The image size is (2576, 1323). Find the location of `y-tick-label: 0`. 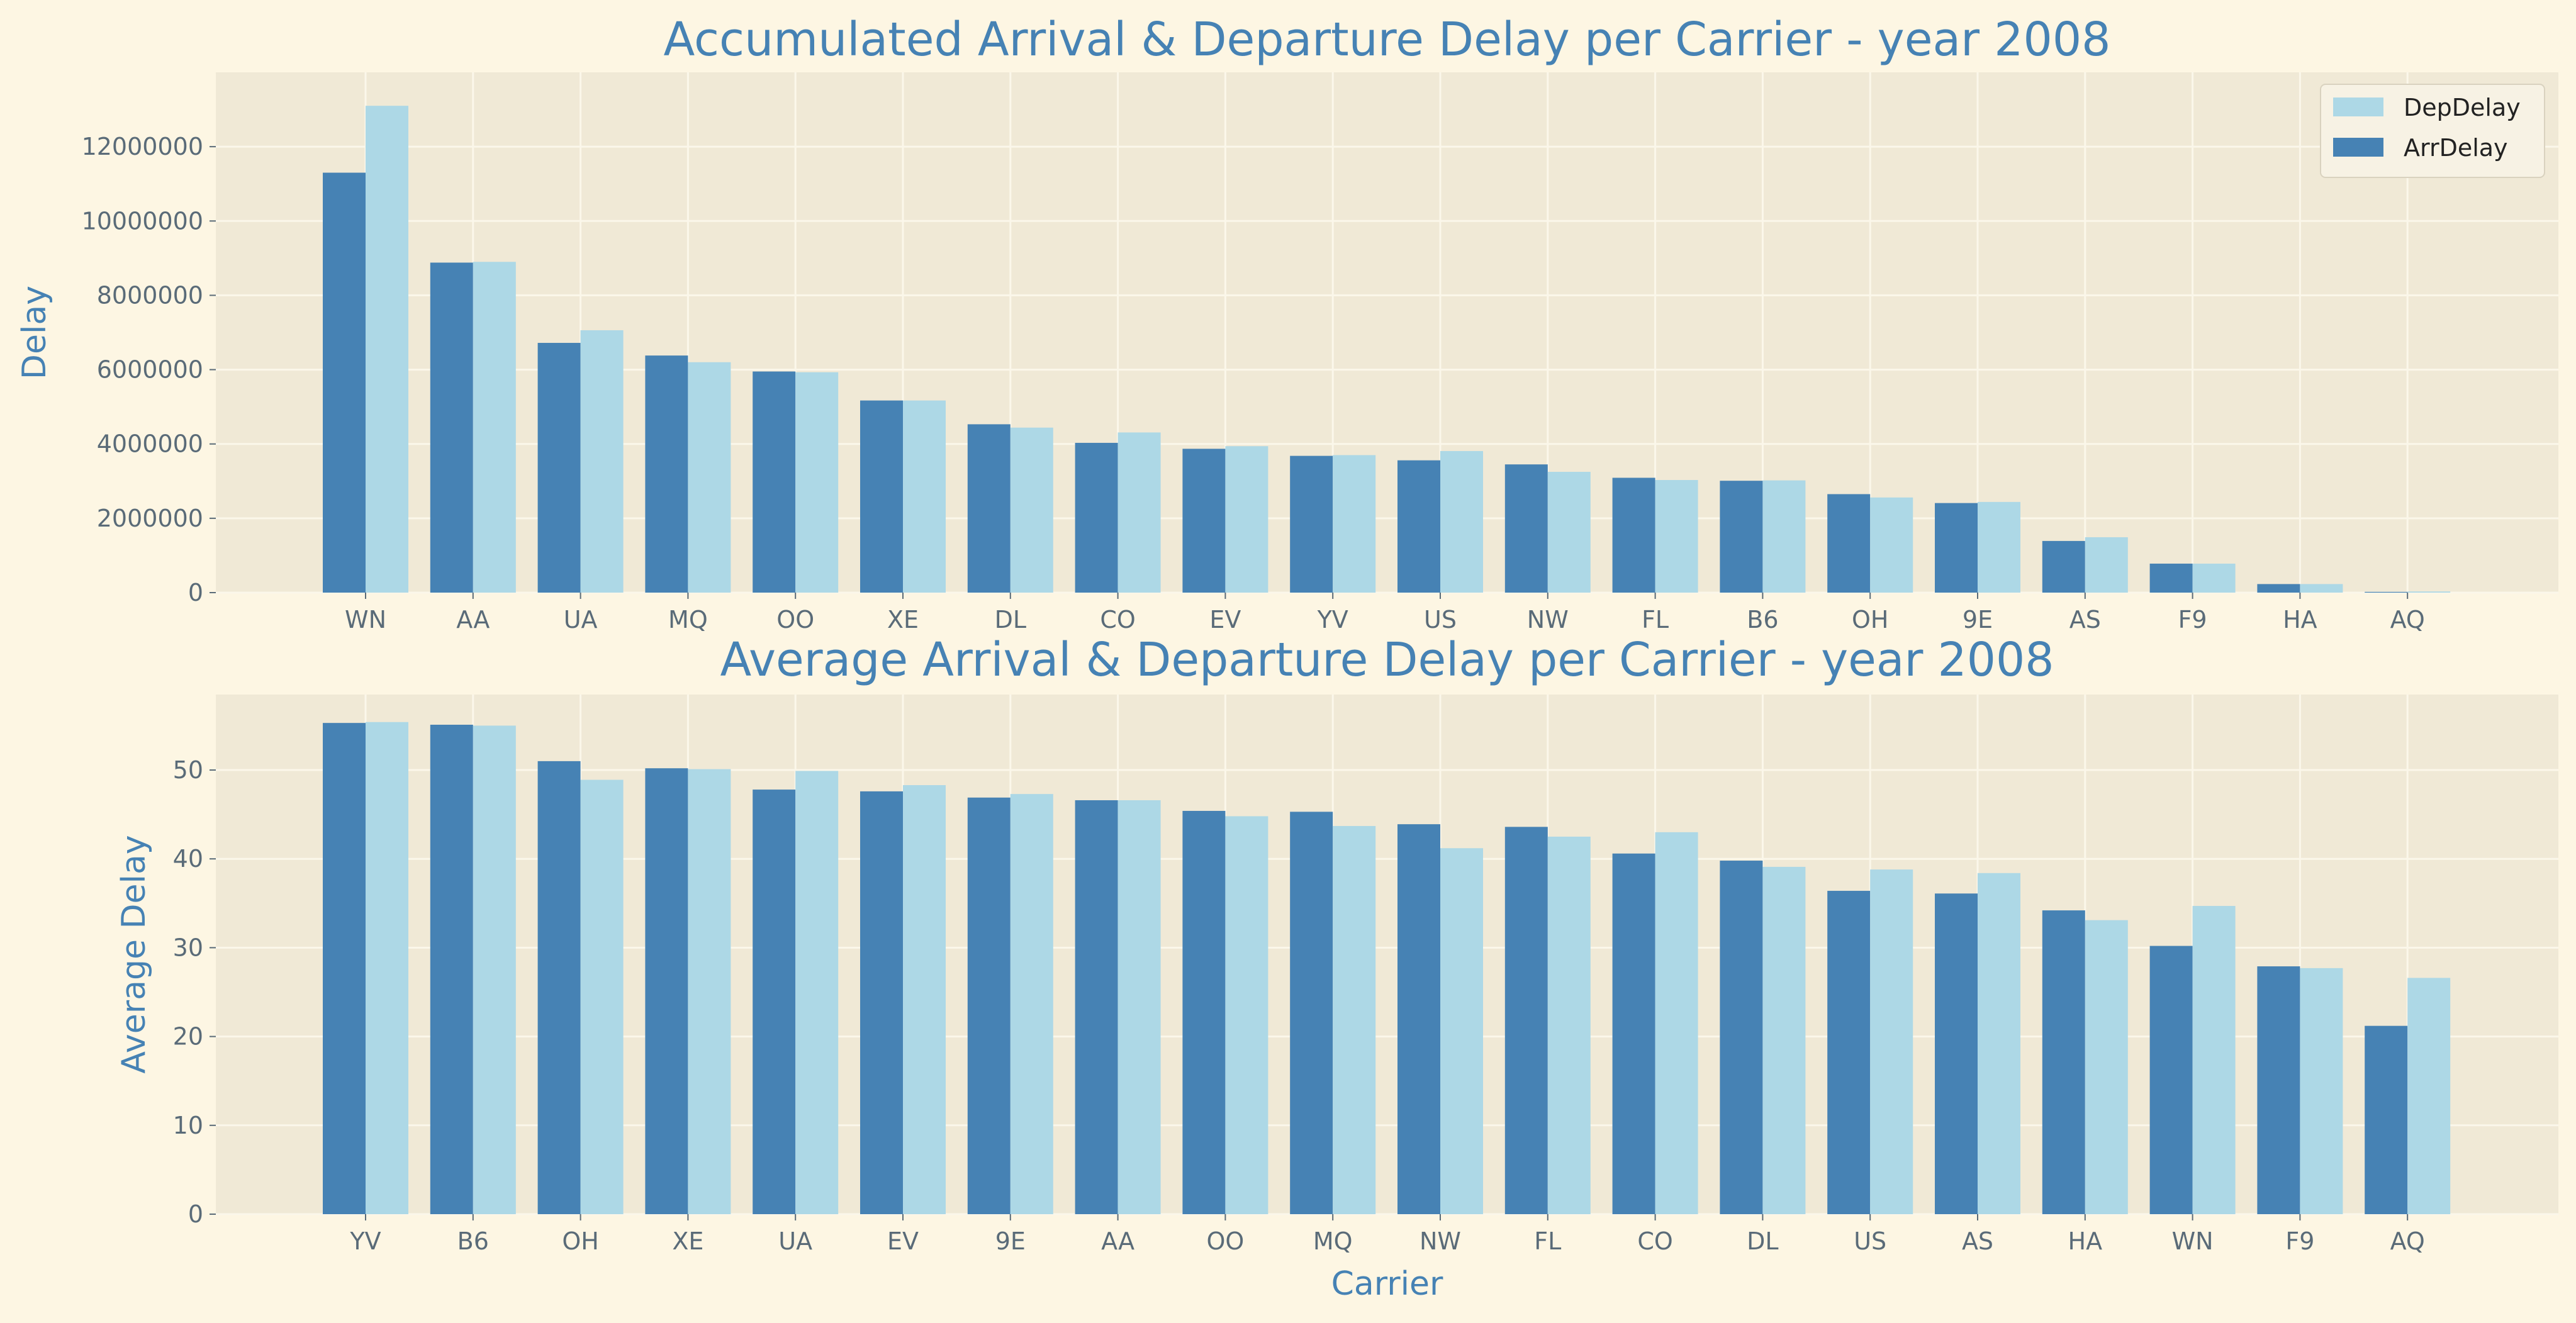

y-tick-label: 0 is located at coordinates (195, 1214).